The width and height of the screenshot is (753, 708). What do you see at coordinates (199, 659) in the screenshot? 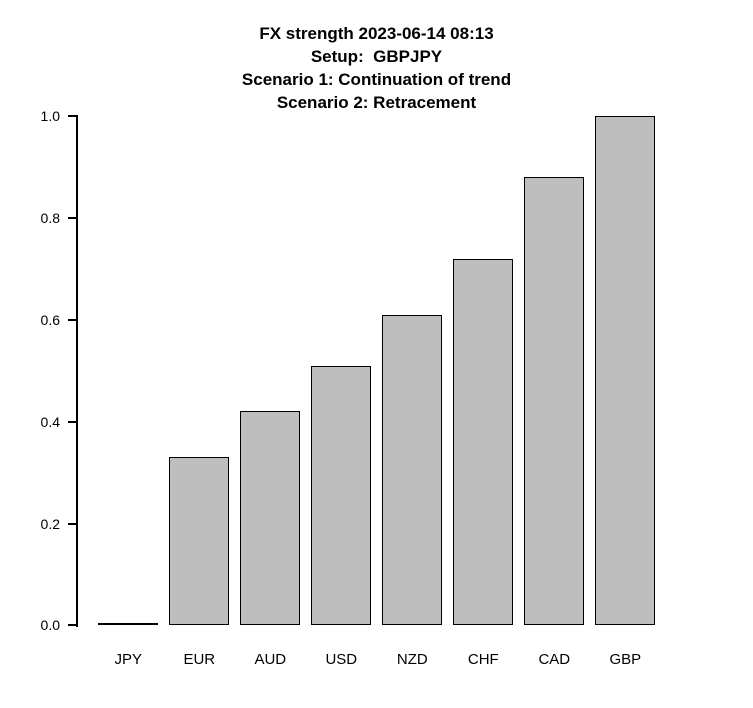
I see `x-axis-label-eur: EUR` at bounding box center [199, 659].